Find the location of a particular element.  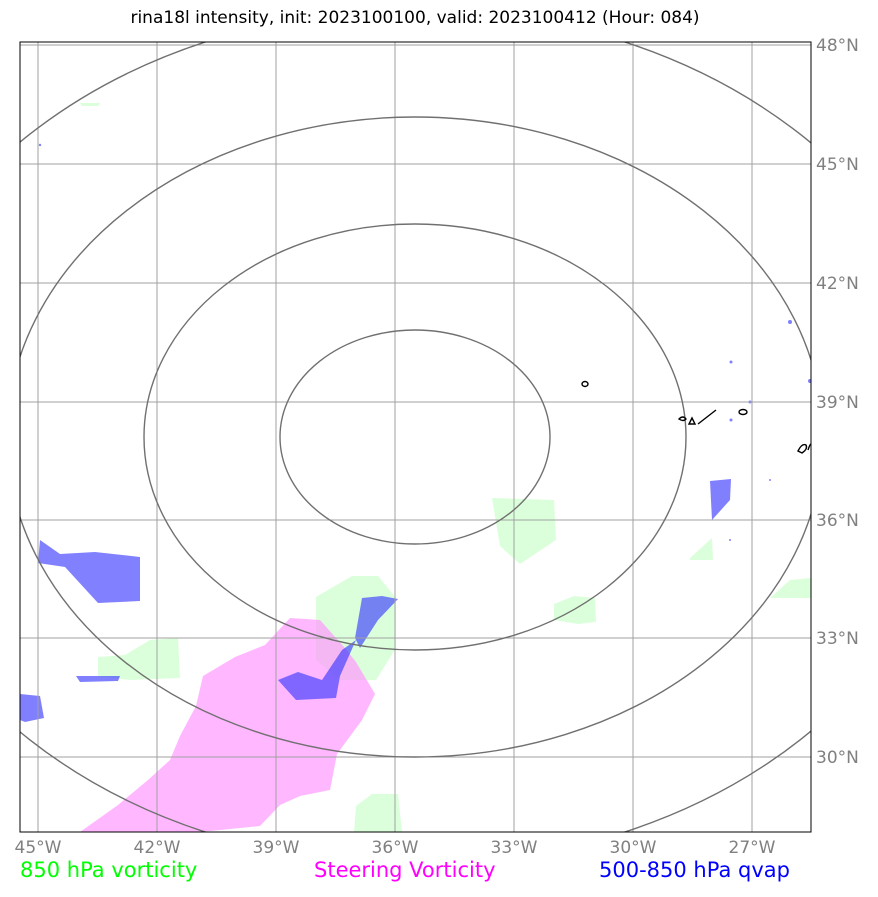

y-tick-label: 42°N is located at coordinates (837, 284).